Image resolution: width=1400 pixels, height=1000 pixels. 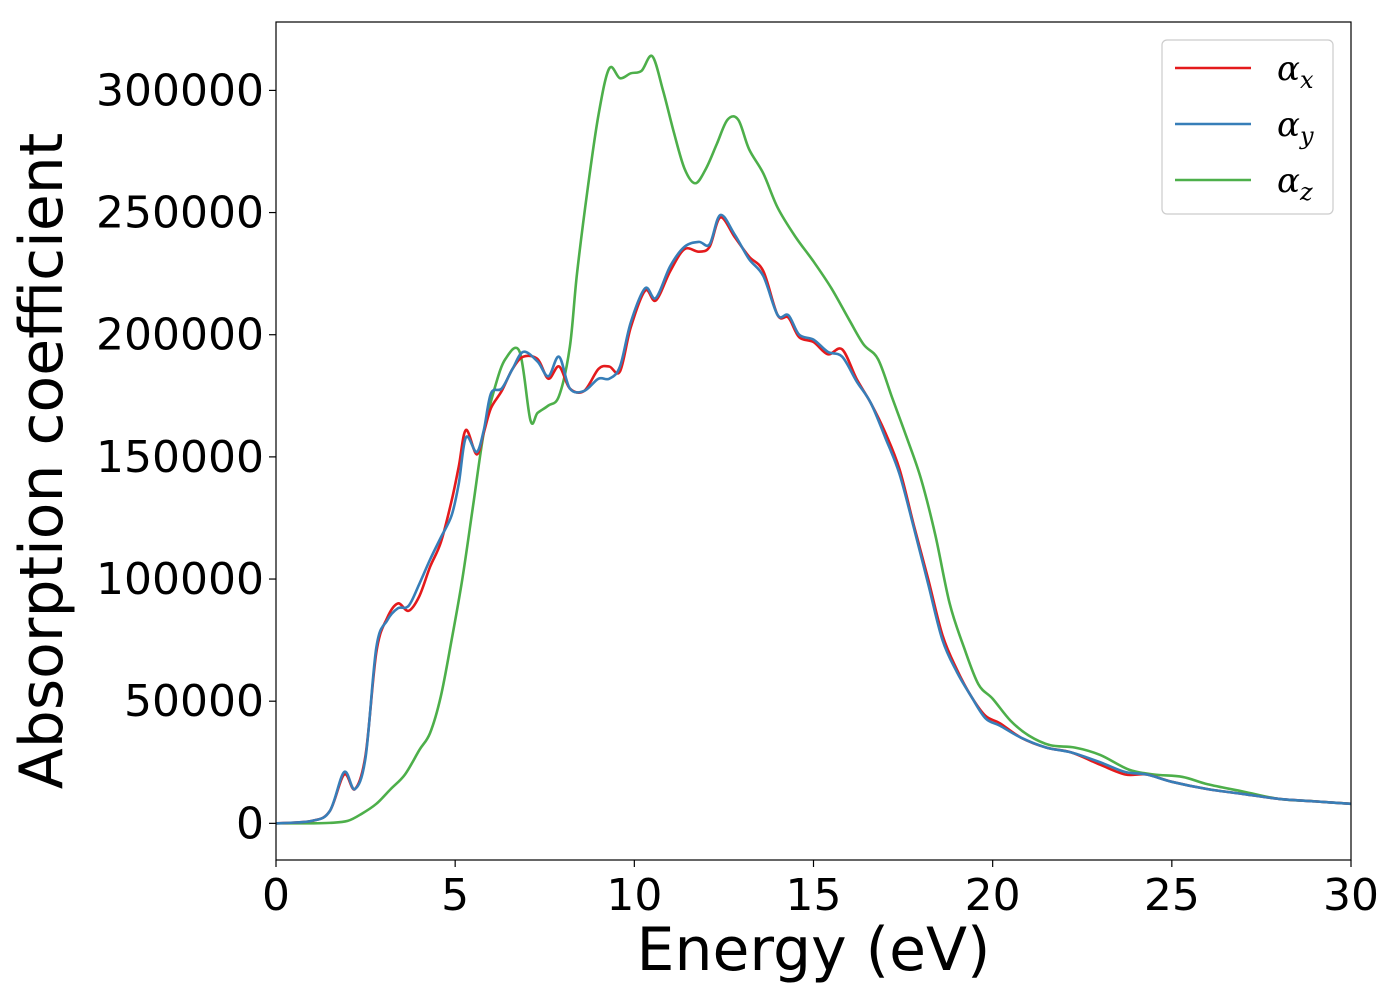 I want to click on legend-entry: αx, so click(x=1295, y=71).